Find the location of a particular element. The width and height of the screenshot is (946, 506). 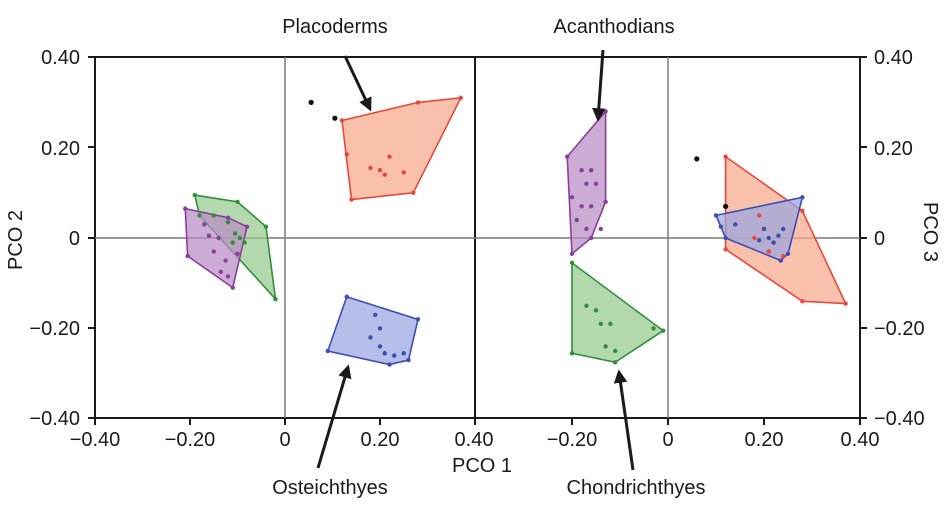

arrow-placoderms is located at coordinates (357, 83).